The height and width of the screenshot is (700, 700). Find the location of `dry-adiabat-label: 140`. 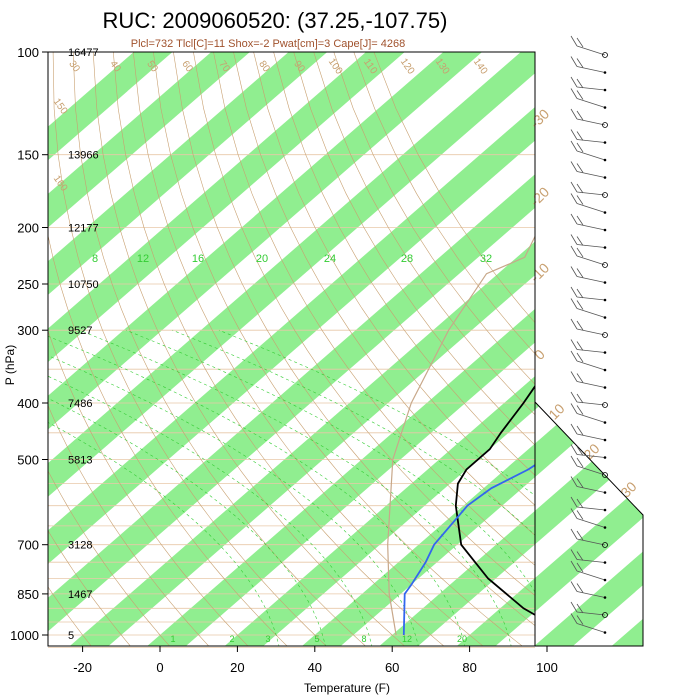

dry-adiabat-label: 140 is located at coordinates (480, 67).